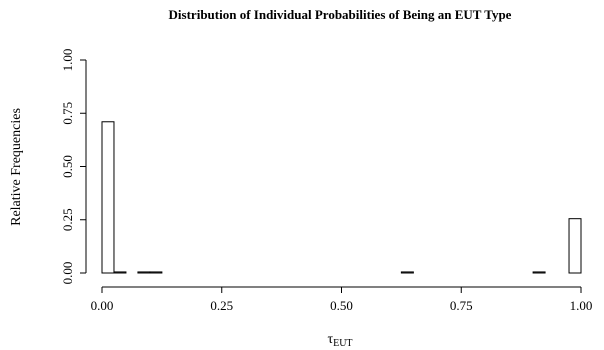  I want to click on x-tick-label-0: 0.00, so click(102, 305).